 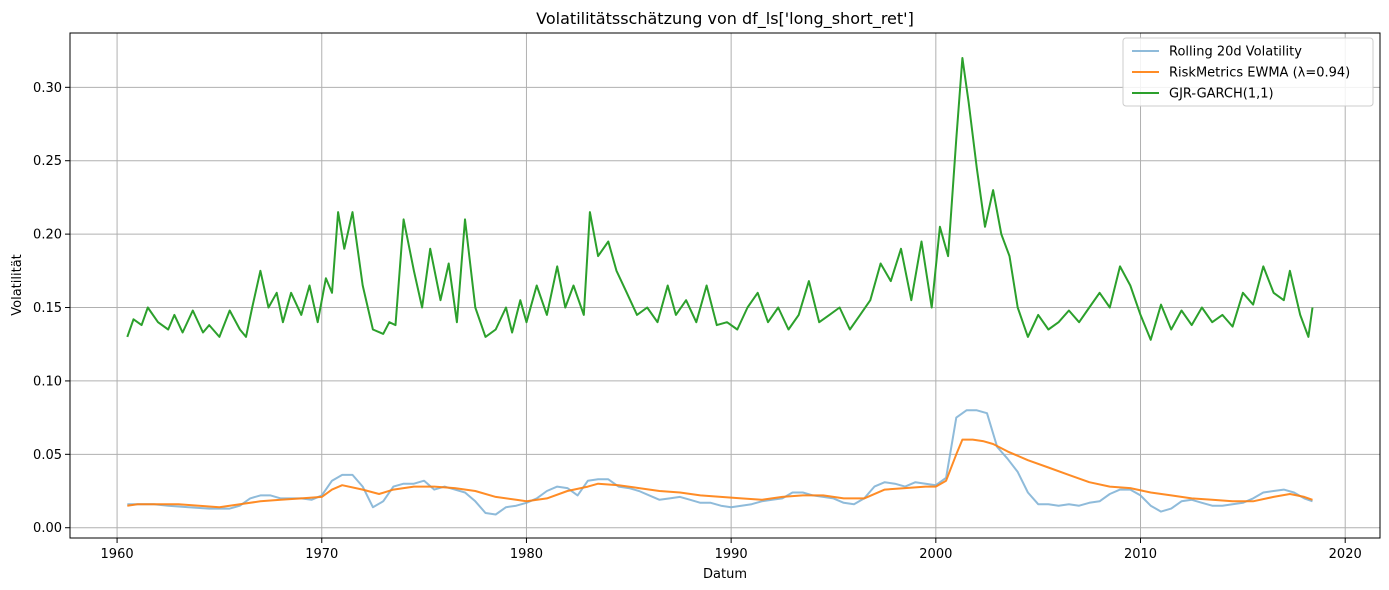 What do you see at coordinates (1345, 554) in the screenshot?
I see `x-tick-label: 2020` at bounding box center [1345, 554].